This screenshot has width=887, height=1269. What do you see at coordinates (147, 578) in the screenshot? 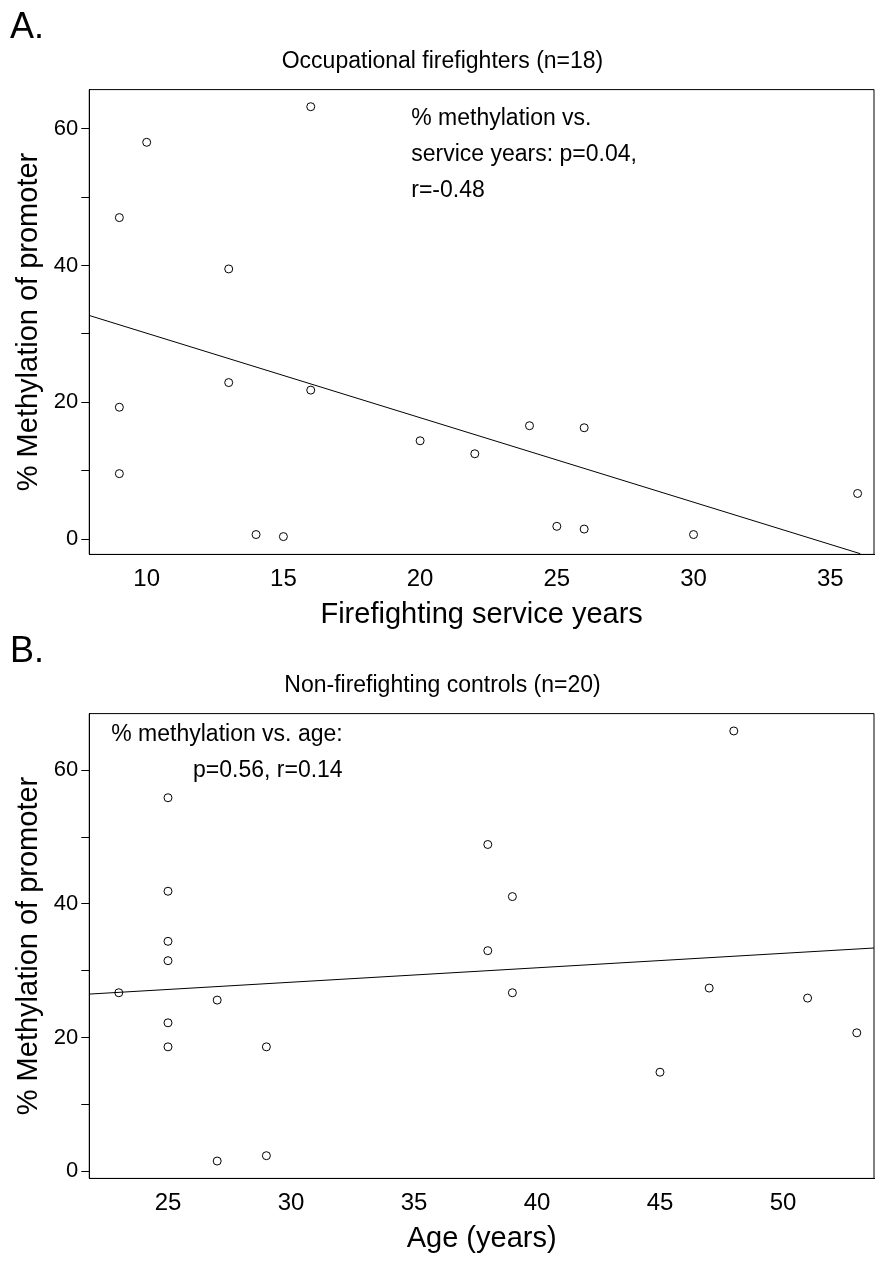
I see `x-tick-label: 10` at bounding box center [147, 578].